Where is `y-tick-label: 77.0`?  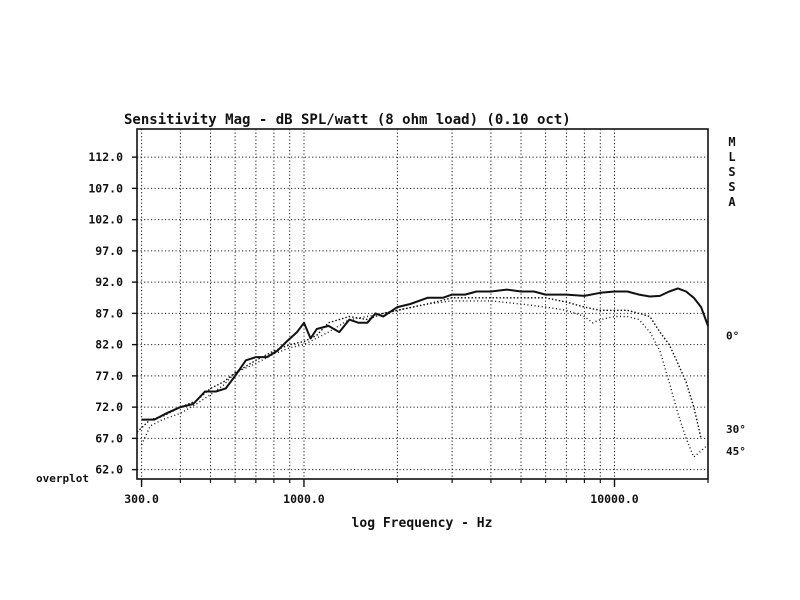
y-tick-label: 77.0 is located at coordinates (109, 376).